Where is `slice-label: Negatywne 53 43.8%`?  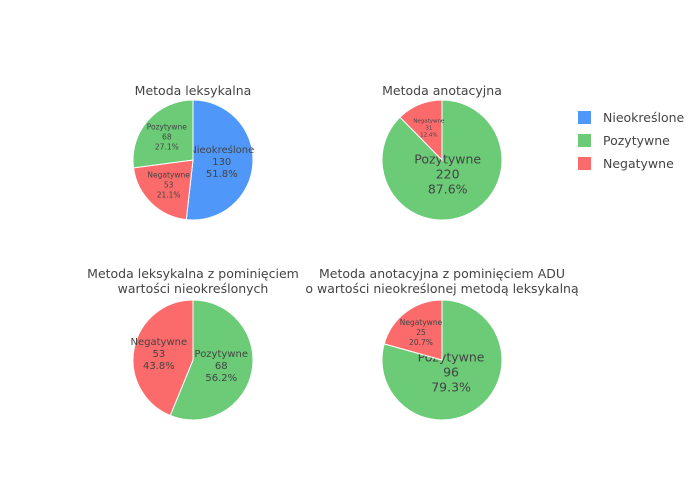 slice-label: Negatywne 53 43.8% is located at coordinates (159, 354).